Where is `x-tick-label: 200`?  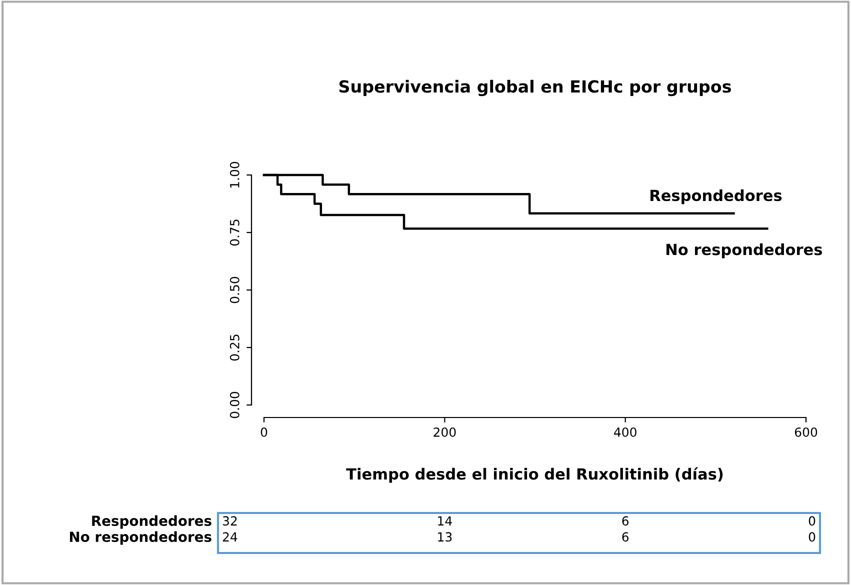
x-tick-label: 200 is located at coordinates (445, 432).